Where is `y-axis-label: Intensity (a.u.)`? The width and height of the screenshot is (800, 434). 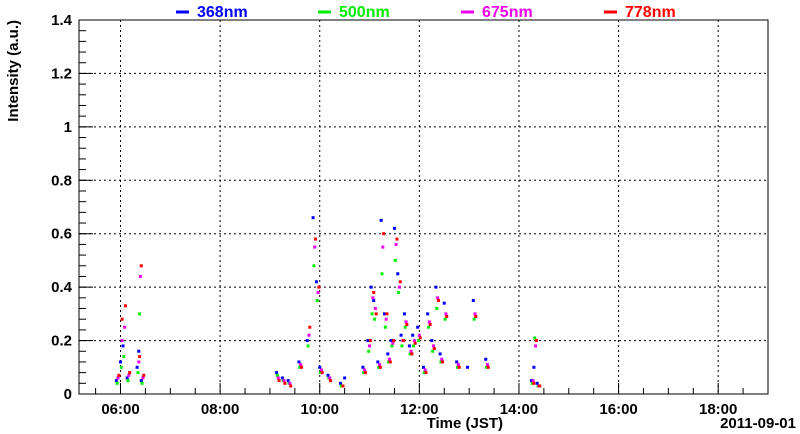
y-axis-label: Intensity (a.u.) is located at coordinates (13, 71).